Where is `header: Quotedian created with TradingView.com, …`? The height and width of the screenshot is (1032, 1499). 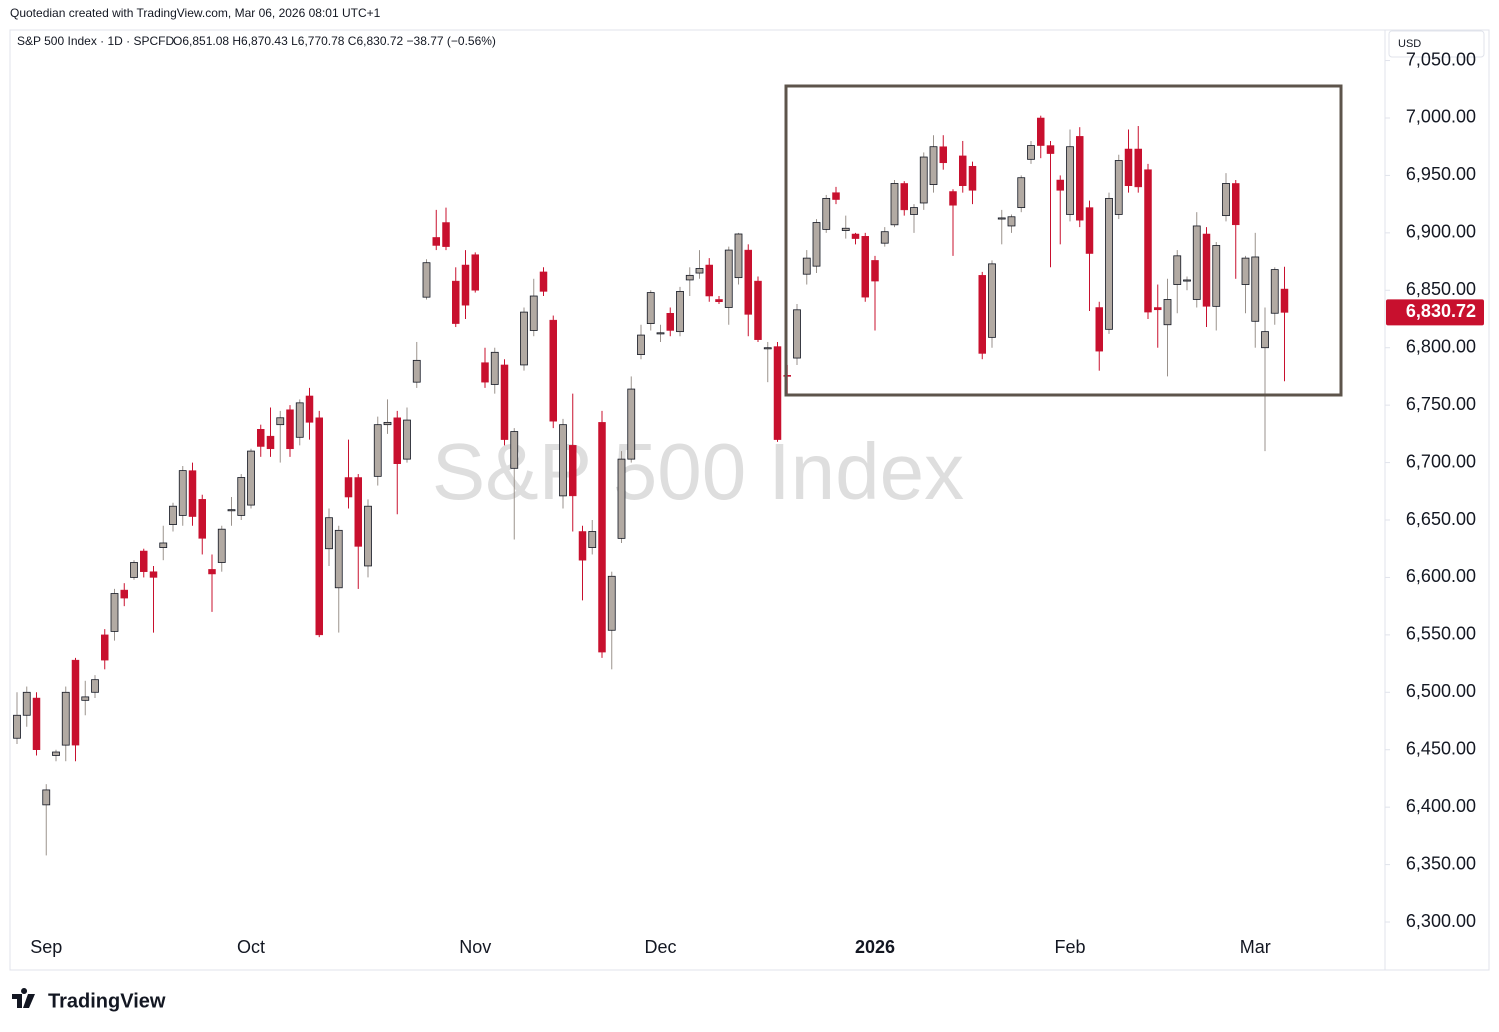 header: Quotedian created with TradingView.com, … is located at coordinates (195, 13).